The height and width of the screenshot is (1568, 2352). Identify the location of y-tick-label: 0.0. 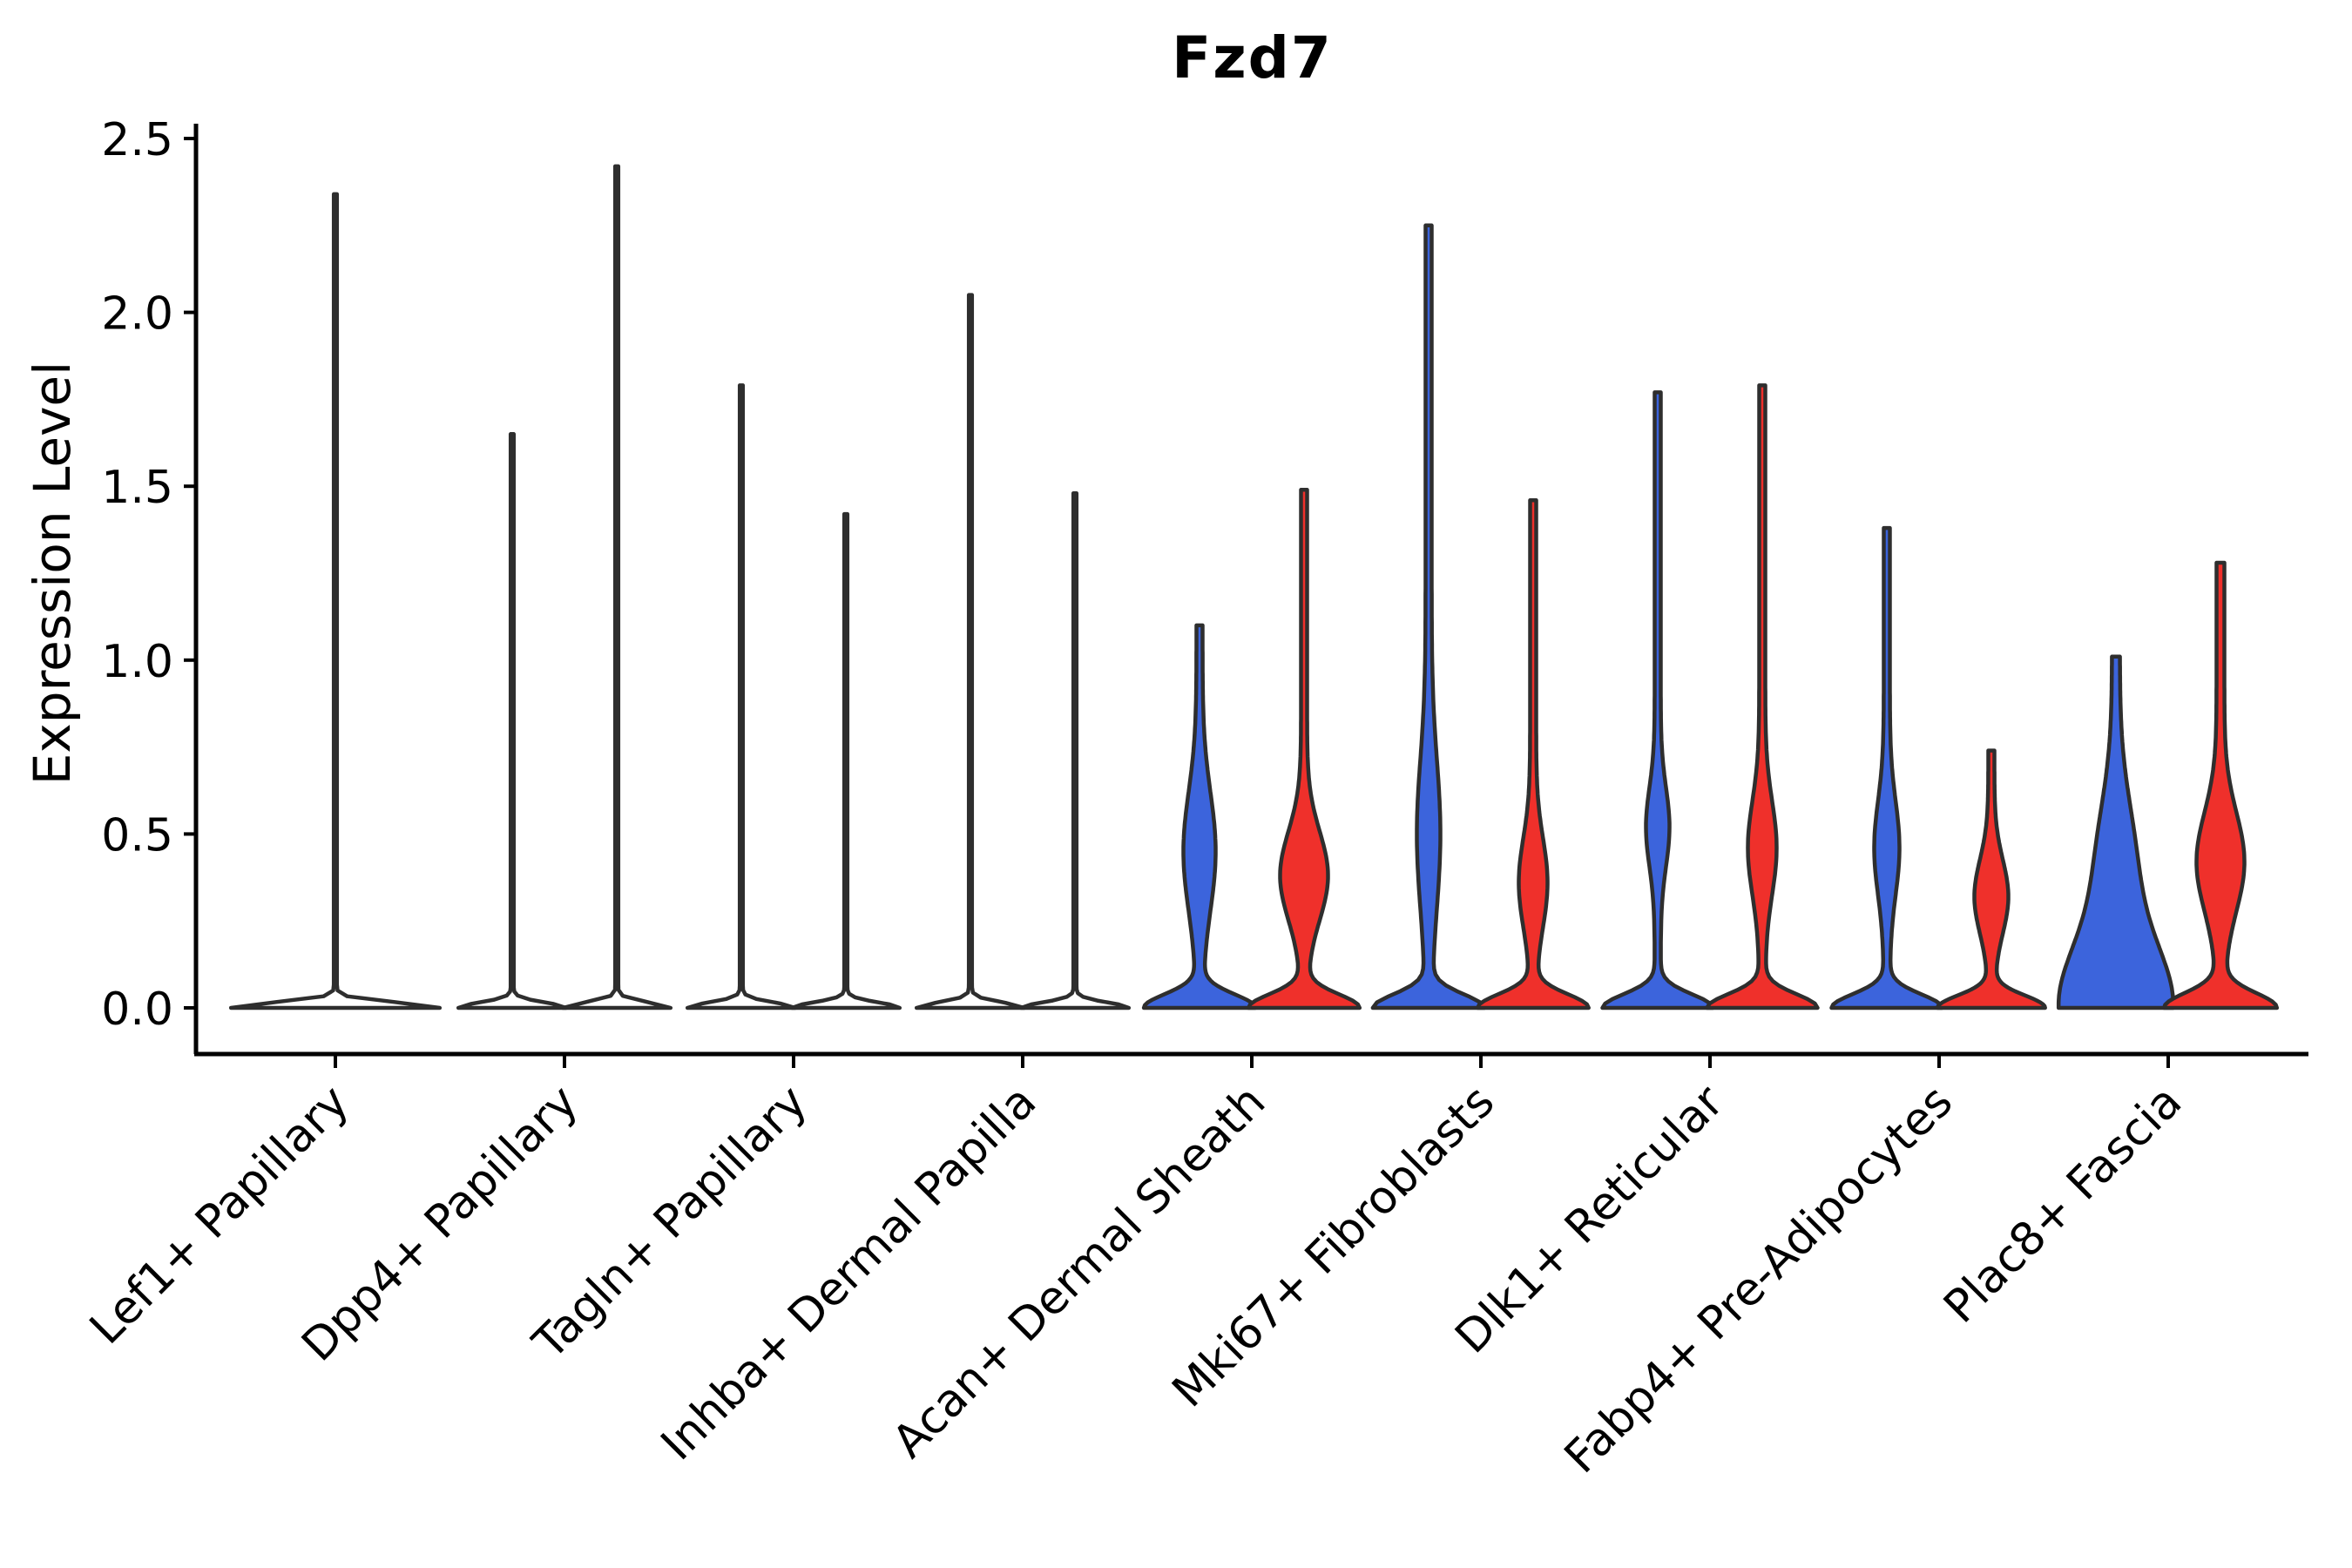
(137, 1009).